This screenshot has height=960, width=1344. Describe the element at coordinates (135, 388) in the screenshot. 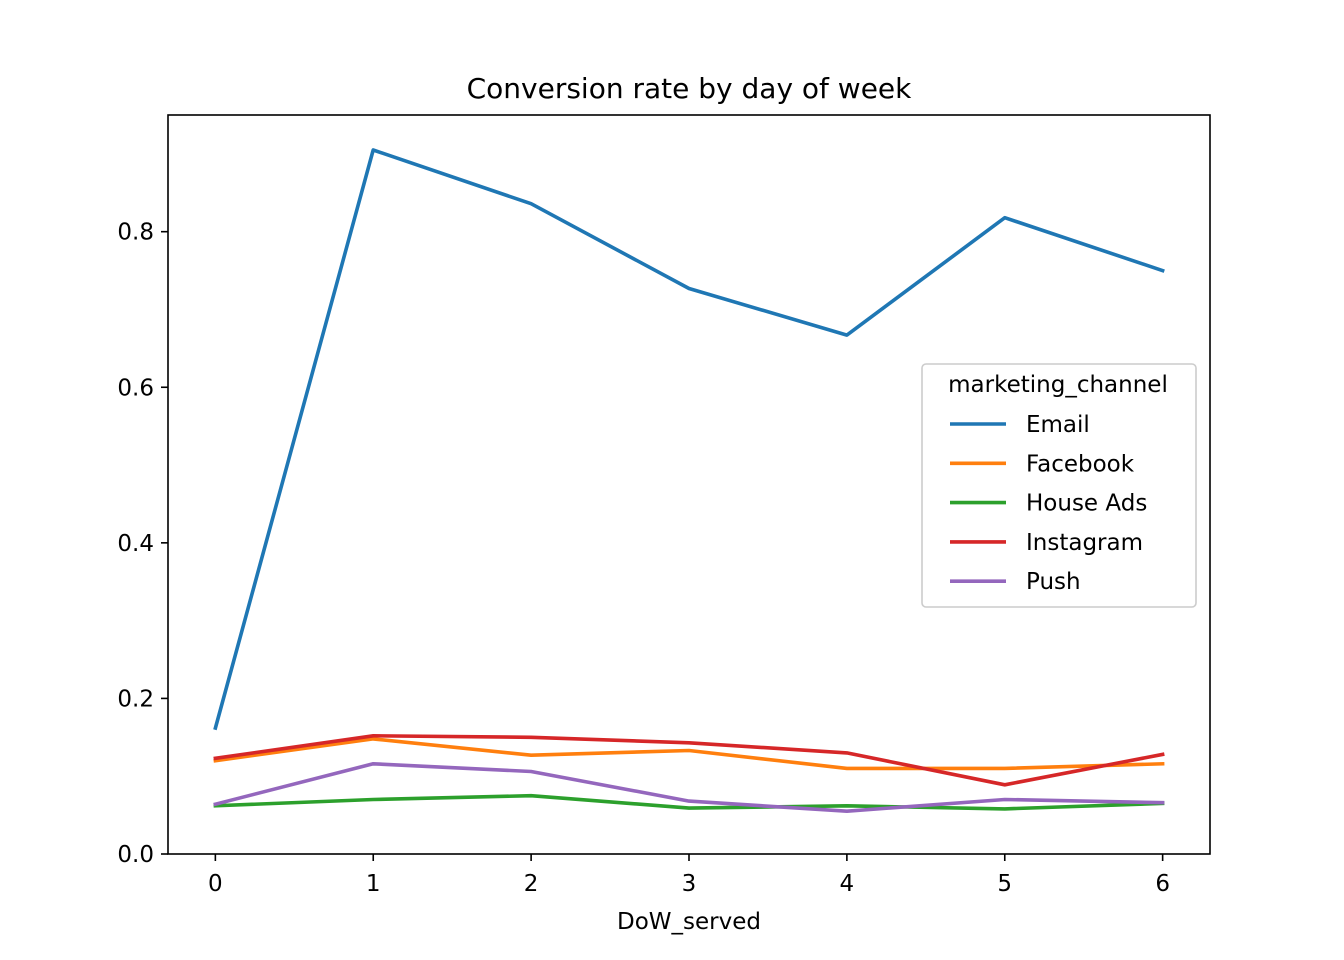

I see `y-tick-label: 0.6` at that location.